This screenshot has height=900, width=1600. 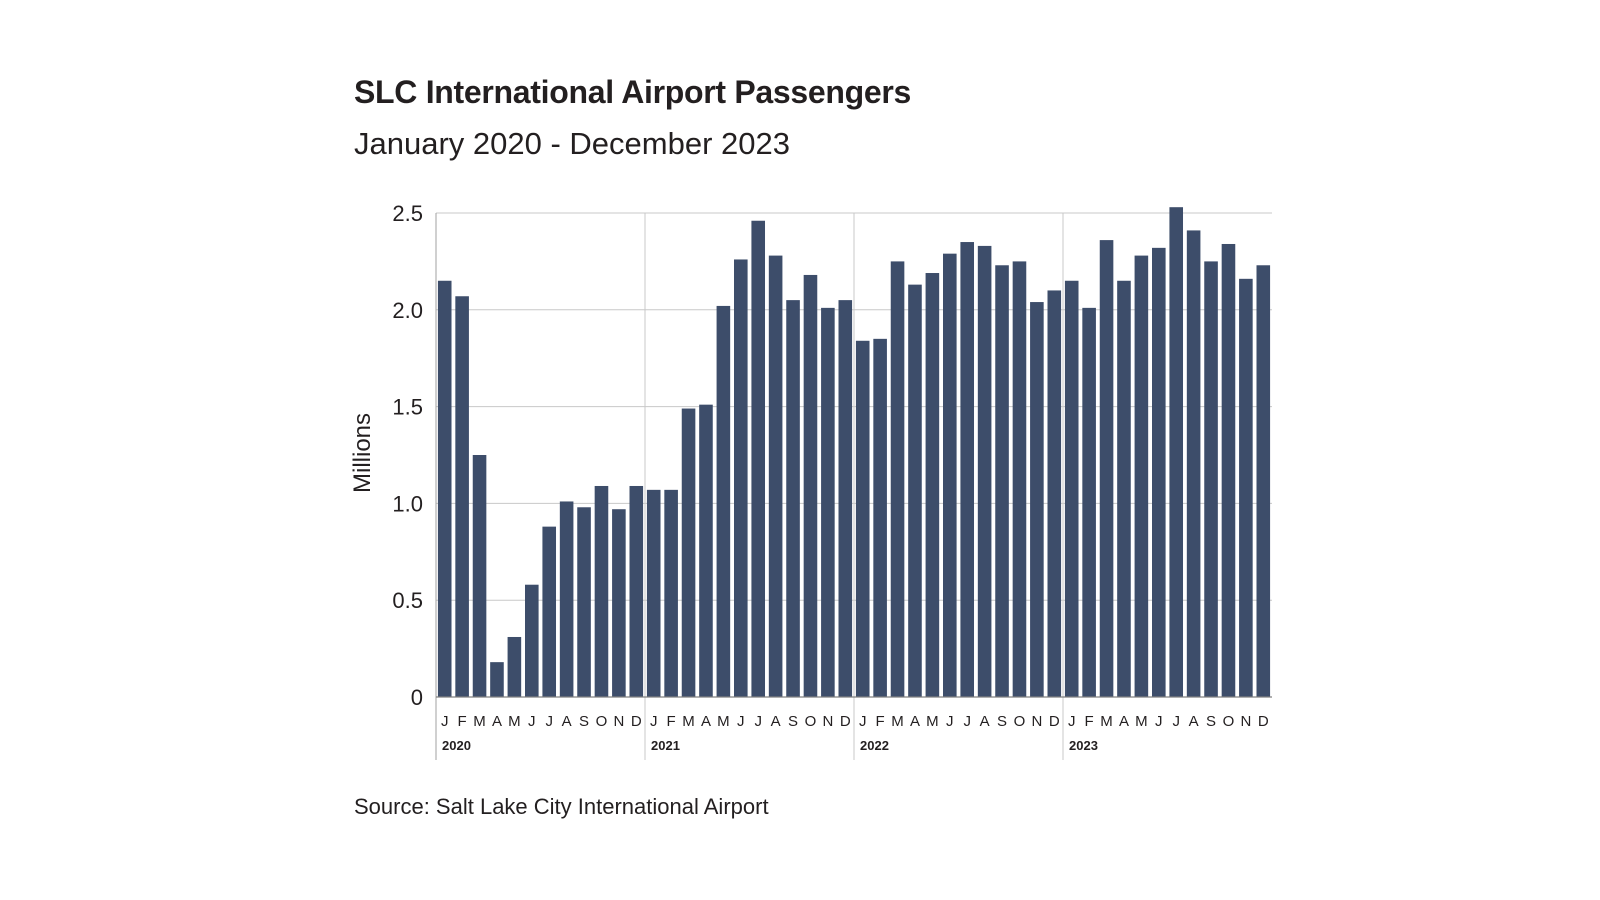 I want to click on year-label: 2021, so click(x=665, y=745).